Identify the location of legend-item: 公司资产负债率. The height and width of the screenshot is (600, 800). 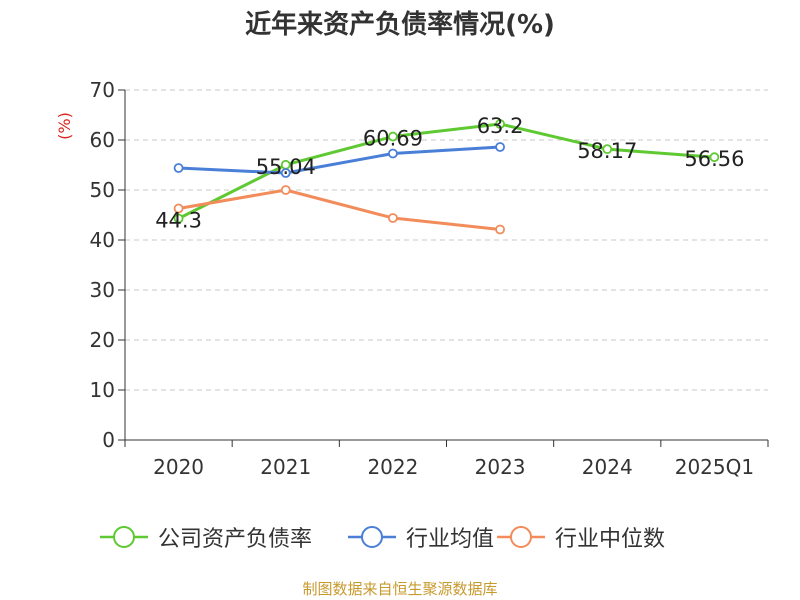
(206, 539).